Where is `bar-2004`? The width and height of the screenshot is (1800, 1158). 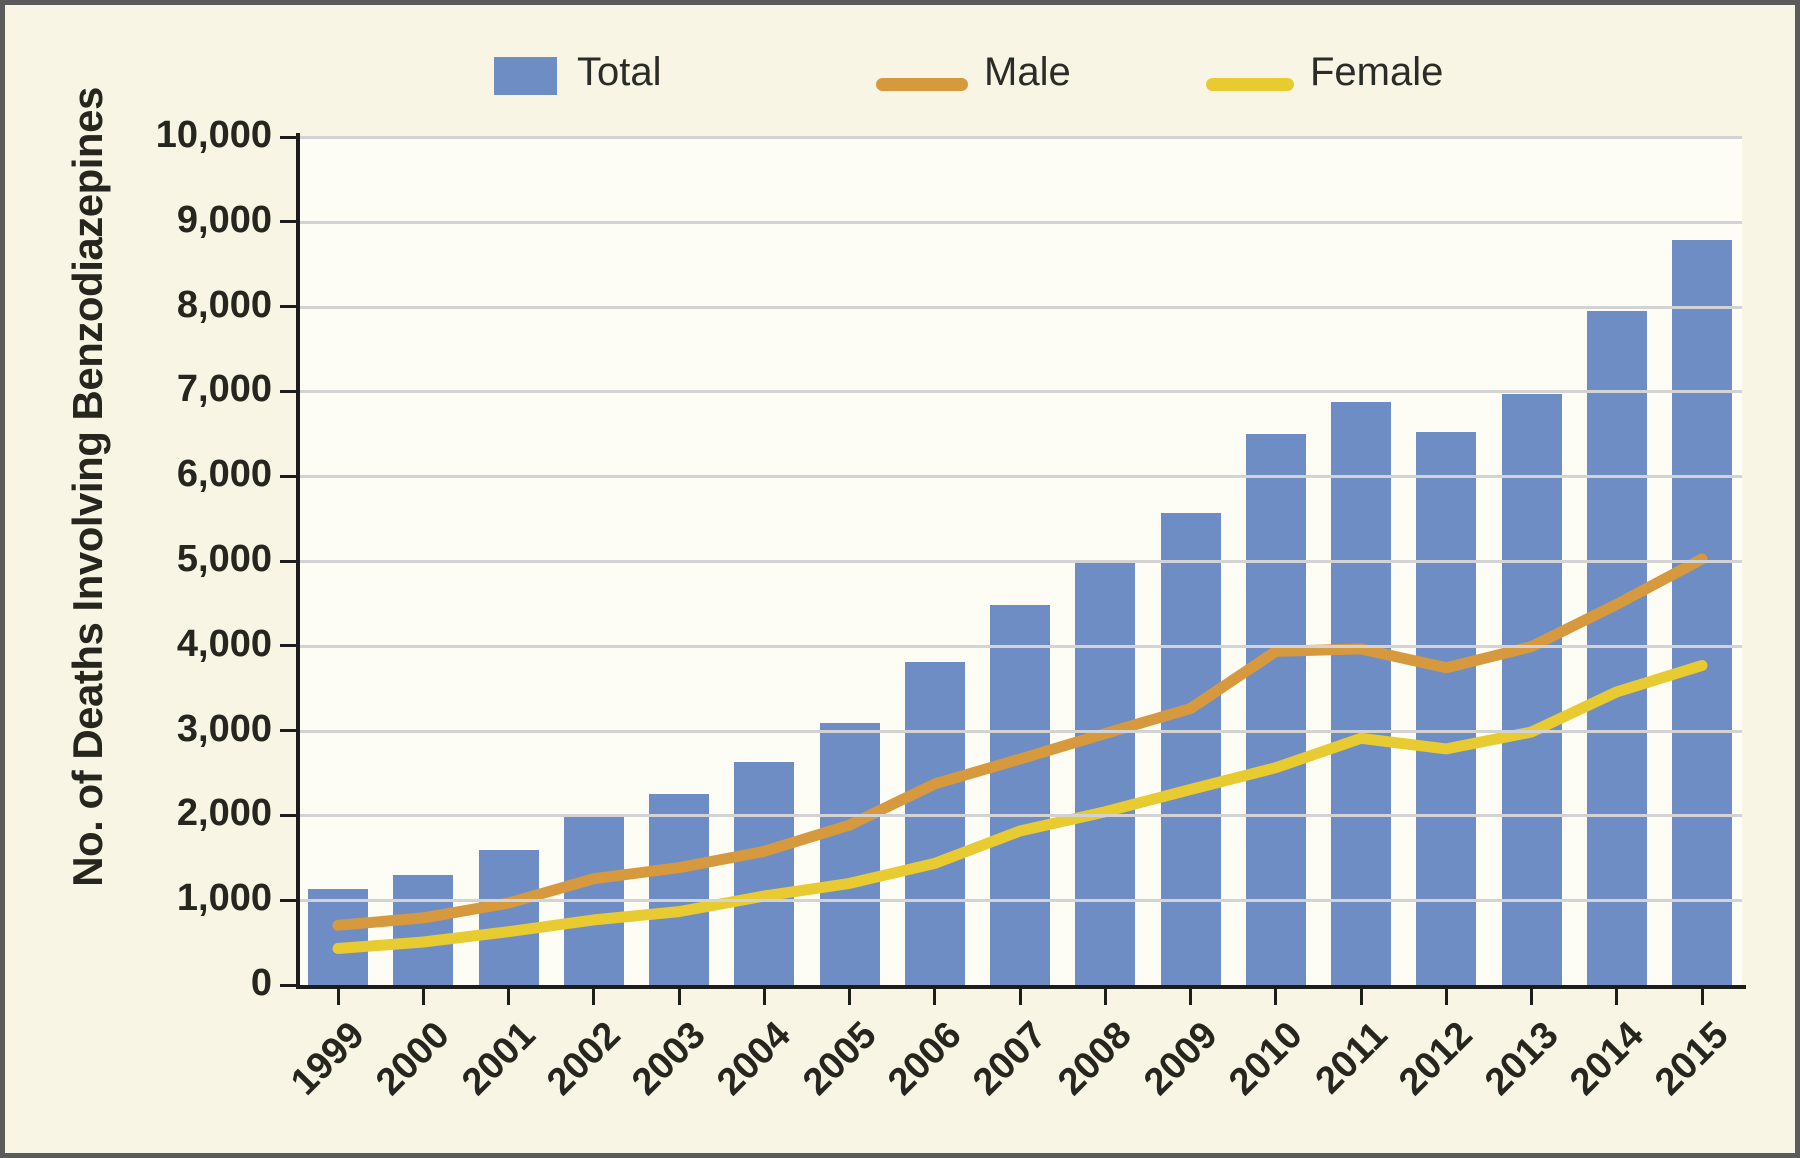
bar-2004 is located at coordinates (764, 873).